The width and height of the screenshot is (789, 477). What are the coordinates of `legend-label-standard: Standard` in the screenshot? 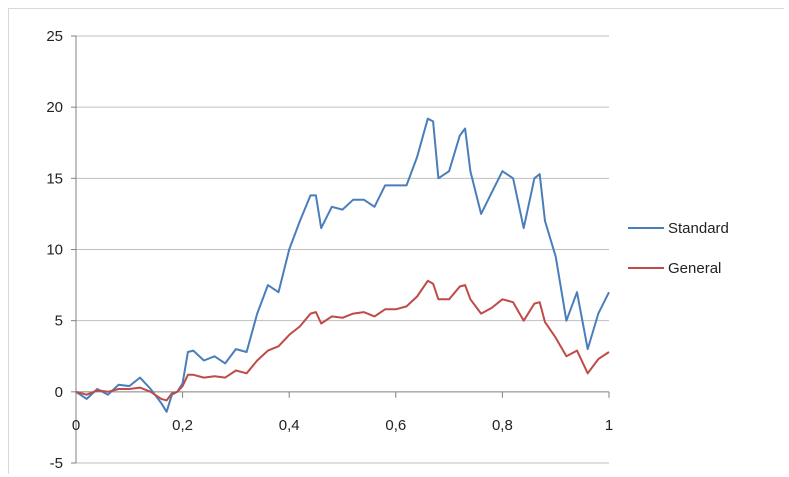 It's located at (698, 228).